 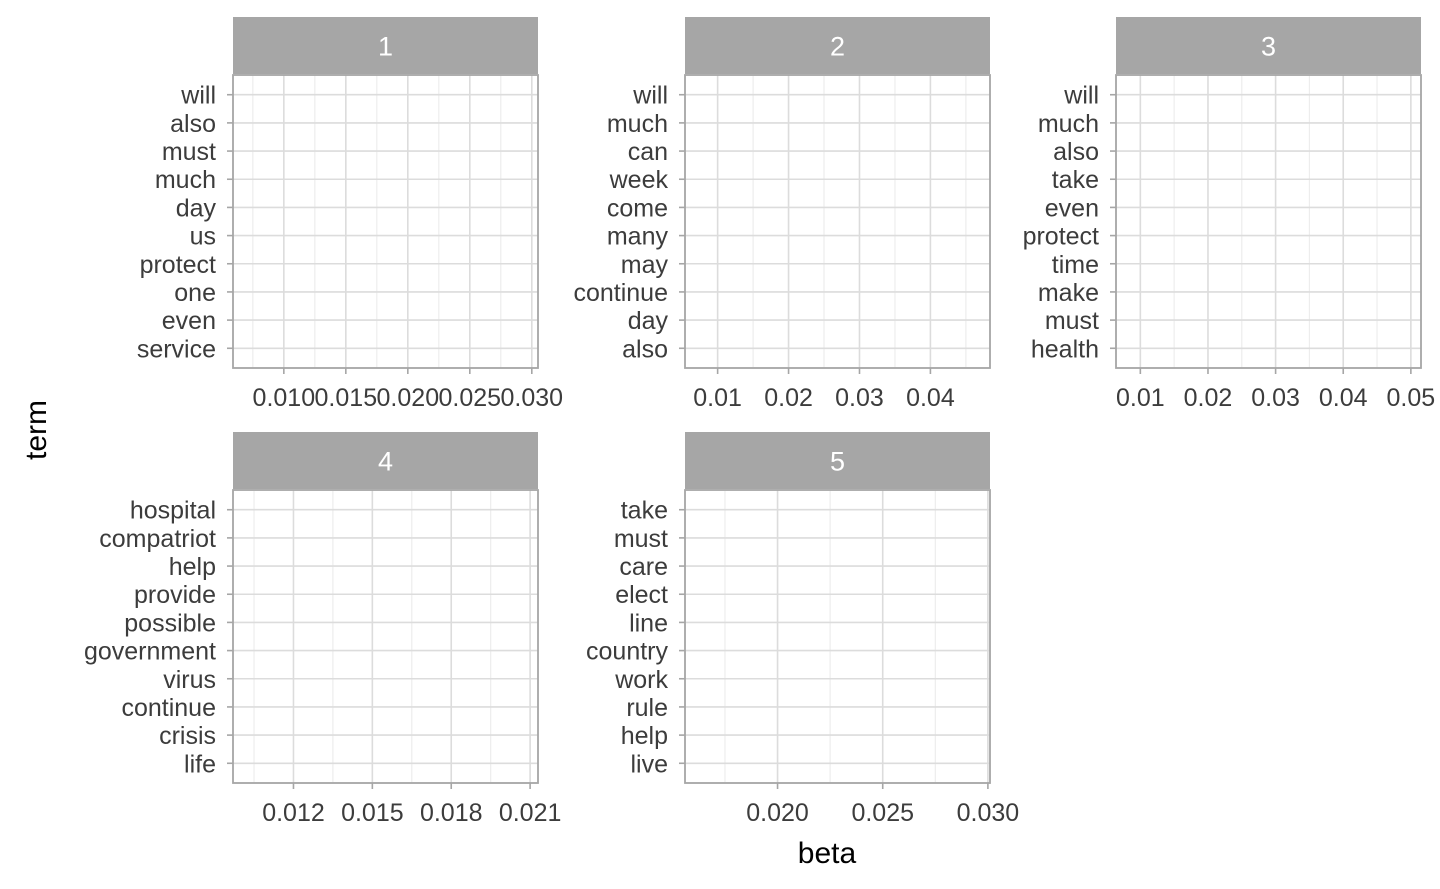 I want to click on term-label: time, so click(x=1075, y=265).